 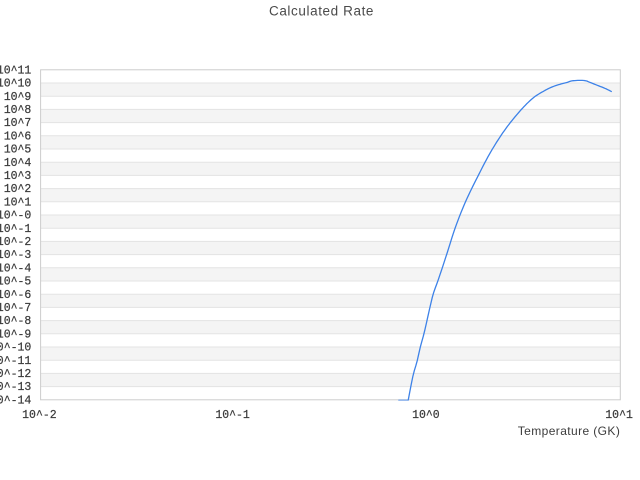 I want to click on svg-text: 10^-12, so click(x=15, y=374).